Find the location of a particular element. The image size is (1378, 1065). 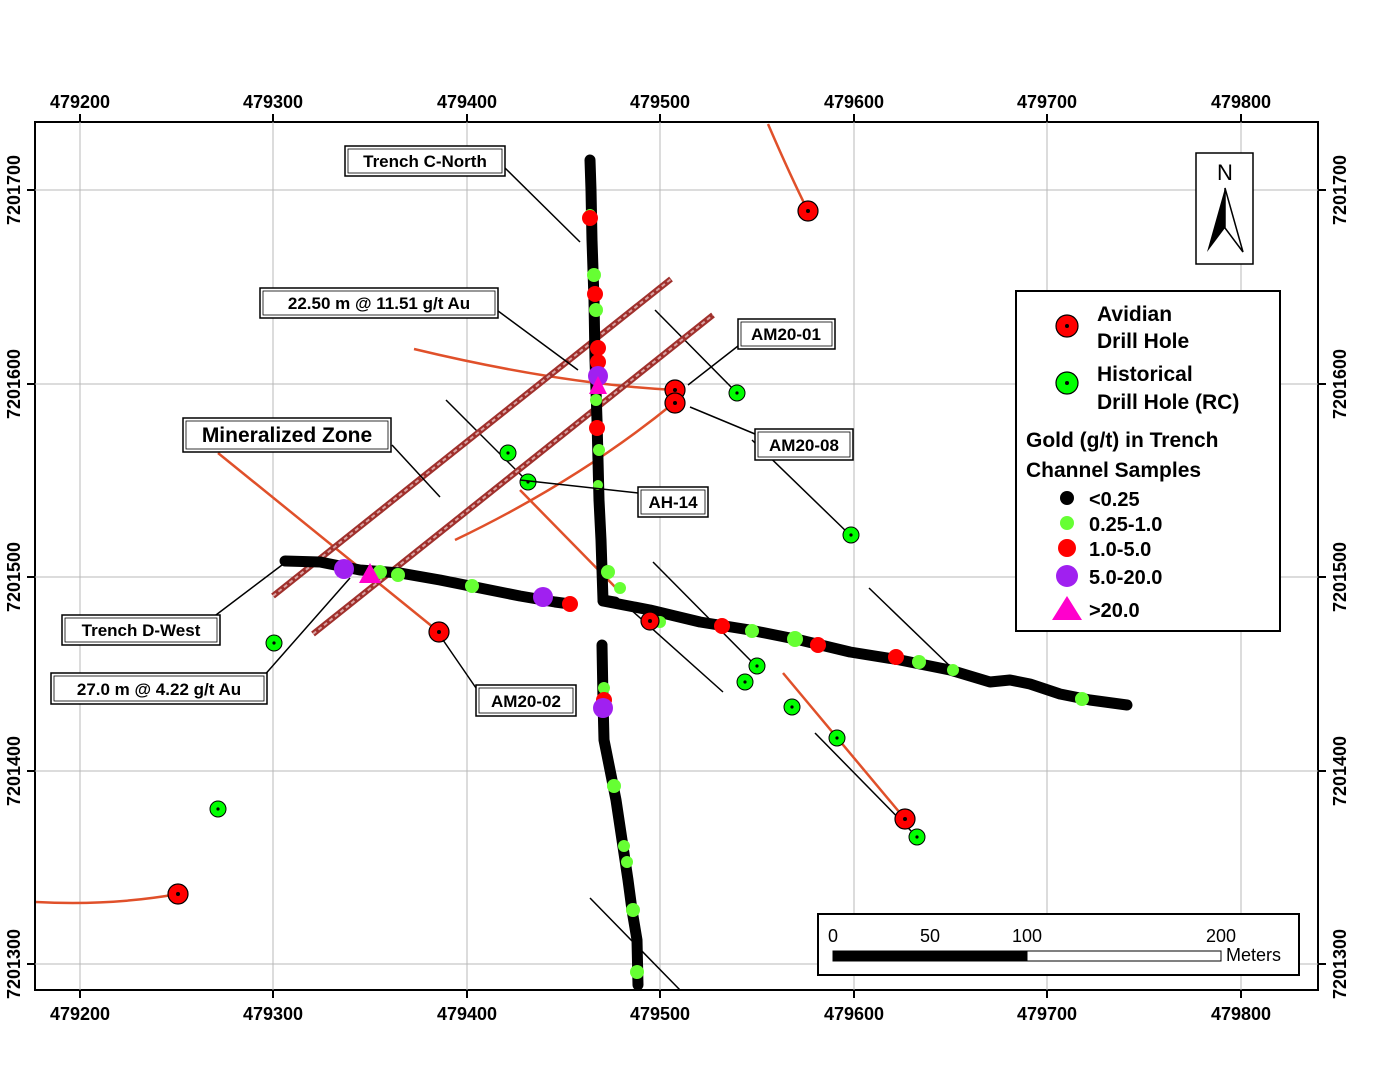

x-tick-top: 479400 is located at coordinates (467, 102).